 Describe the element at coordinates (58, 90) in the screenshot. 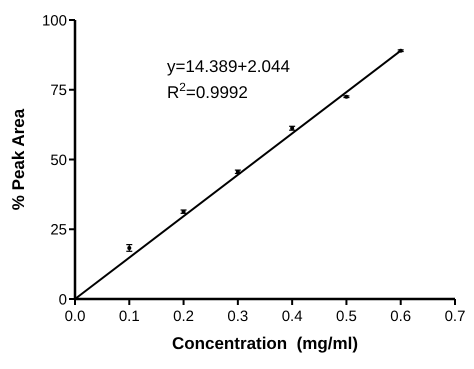

I see `y-tick-label: 75` at that location.